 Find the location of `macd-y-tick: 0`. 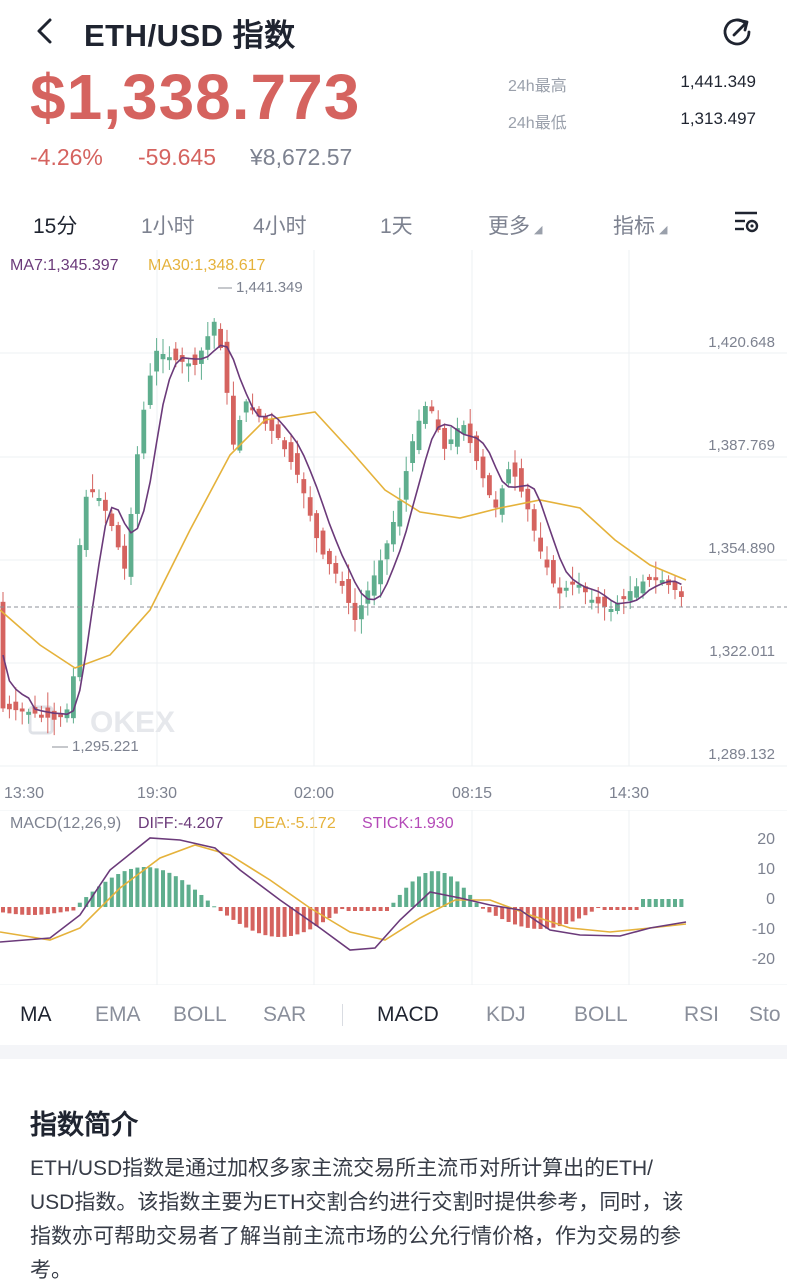

macd-y-tick: 0 is located at coordinates (770, 899).